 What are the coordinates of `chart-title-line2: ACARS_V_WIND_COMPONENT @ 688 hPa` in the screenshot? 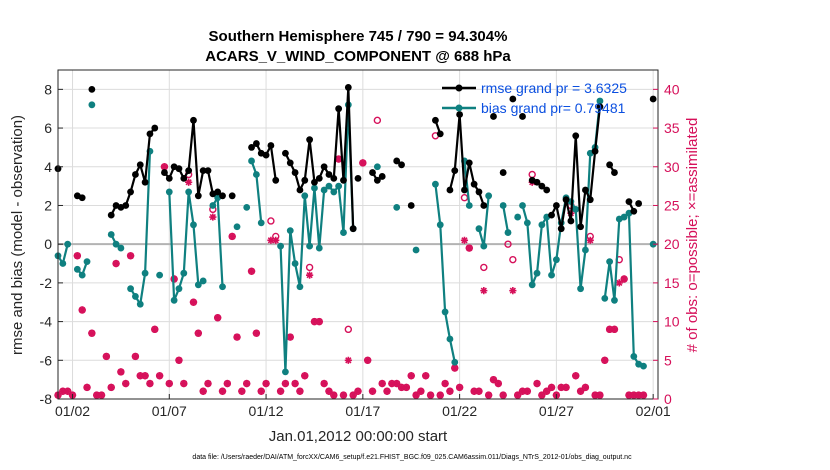 It's located at (358, 56).